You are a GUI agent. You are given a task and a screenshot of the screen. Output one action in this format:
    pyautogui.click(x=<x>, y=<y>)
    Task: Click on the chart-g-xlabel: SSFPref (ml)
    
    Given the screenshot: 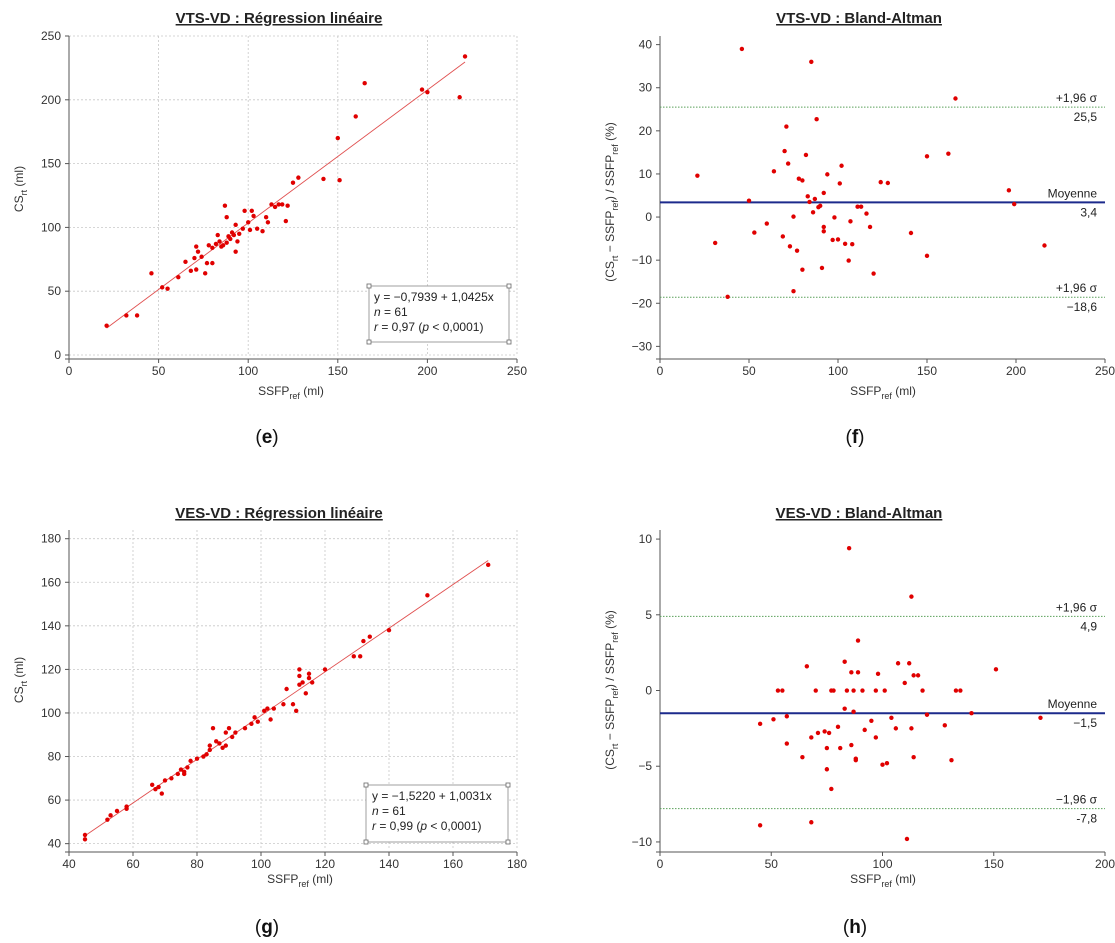 What is the action you would take?
    pyautogui.click(x=300, y=880)
    